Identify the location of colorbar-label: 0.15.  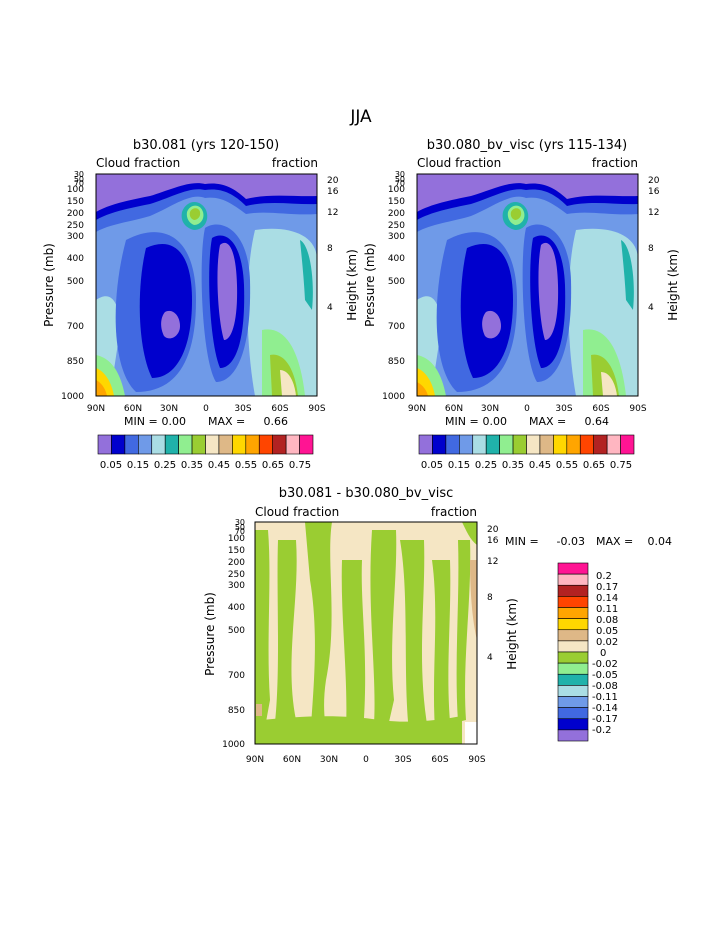
(138, 465).